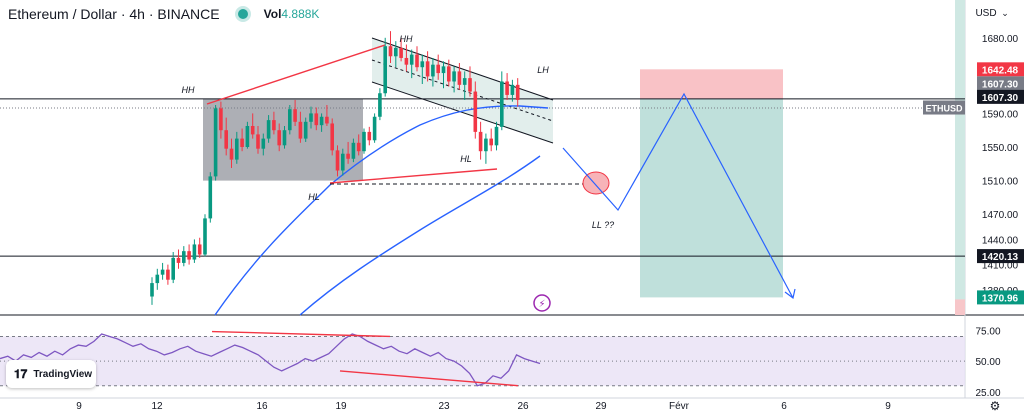 The image size is (1024, 418). What do you see at coordinates (1000, 114) in the screenshot?
I see `price-tick-label: 1590.00` at bounding box center [1000, 114].